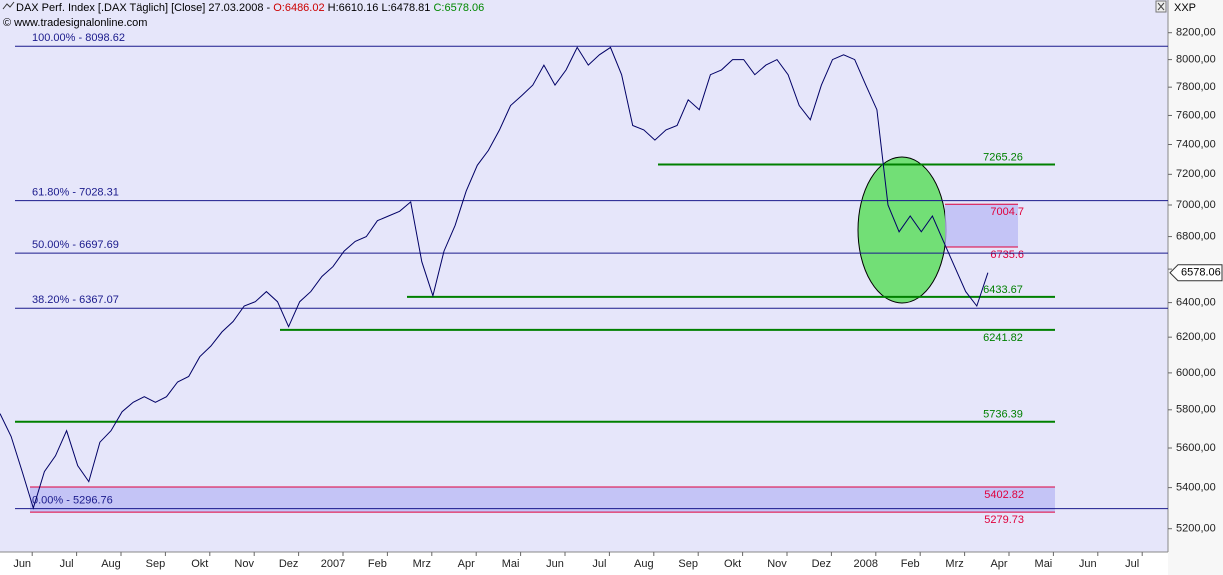 The image size is (1223, 575). What do you see at coordinates (1196, 337) in the screenshot?
I see `y-tick-label: 6200,00` at bounding box center [1196, 337].